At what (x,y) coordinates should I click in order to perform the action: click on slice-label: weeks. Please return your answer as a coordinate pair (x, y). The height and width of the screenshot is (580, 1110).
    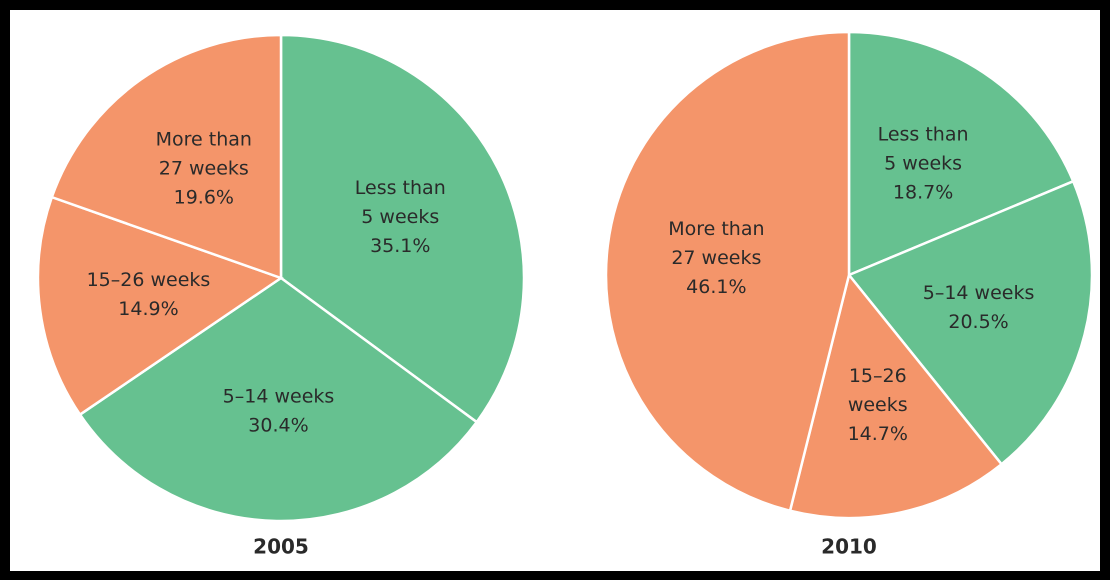
    Looking at the image, I should click on (878, 405).